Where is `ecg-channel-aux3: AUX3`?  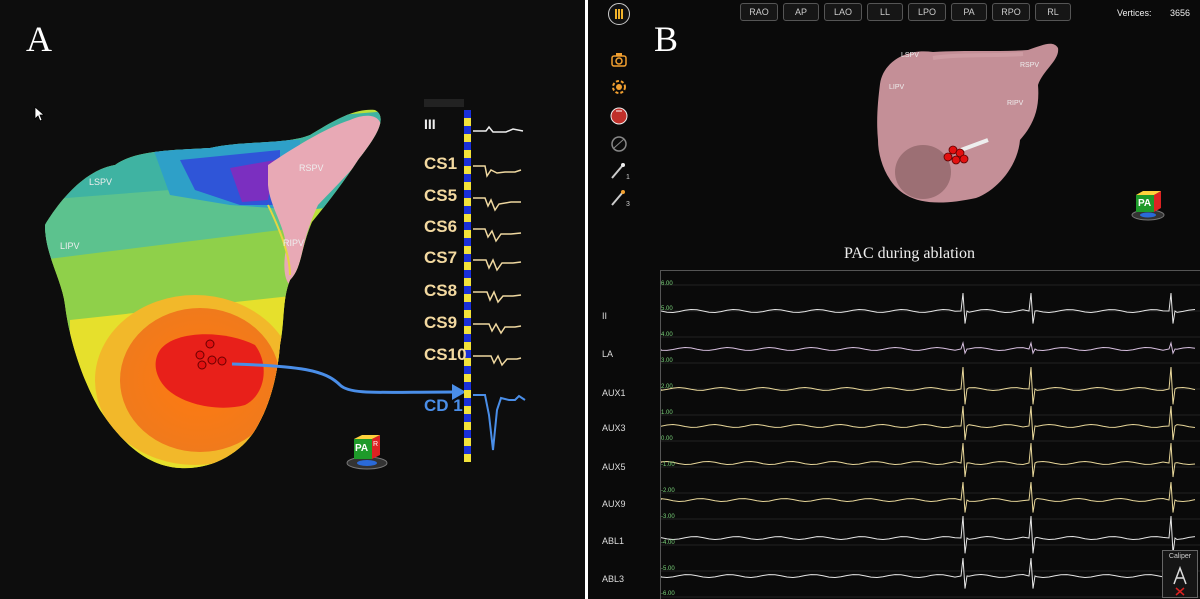
ecg-channel-aux3: AUX3 is located at coordinates (614, 428).